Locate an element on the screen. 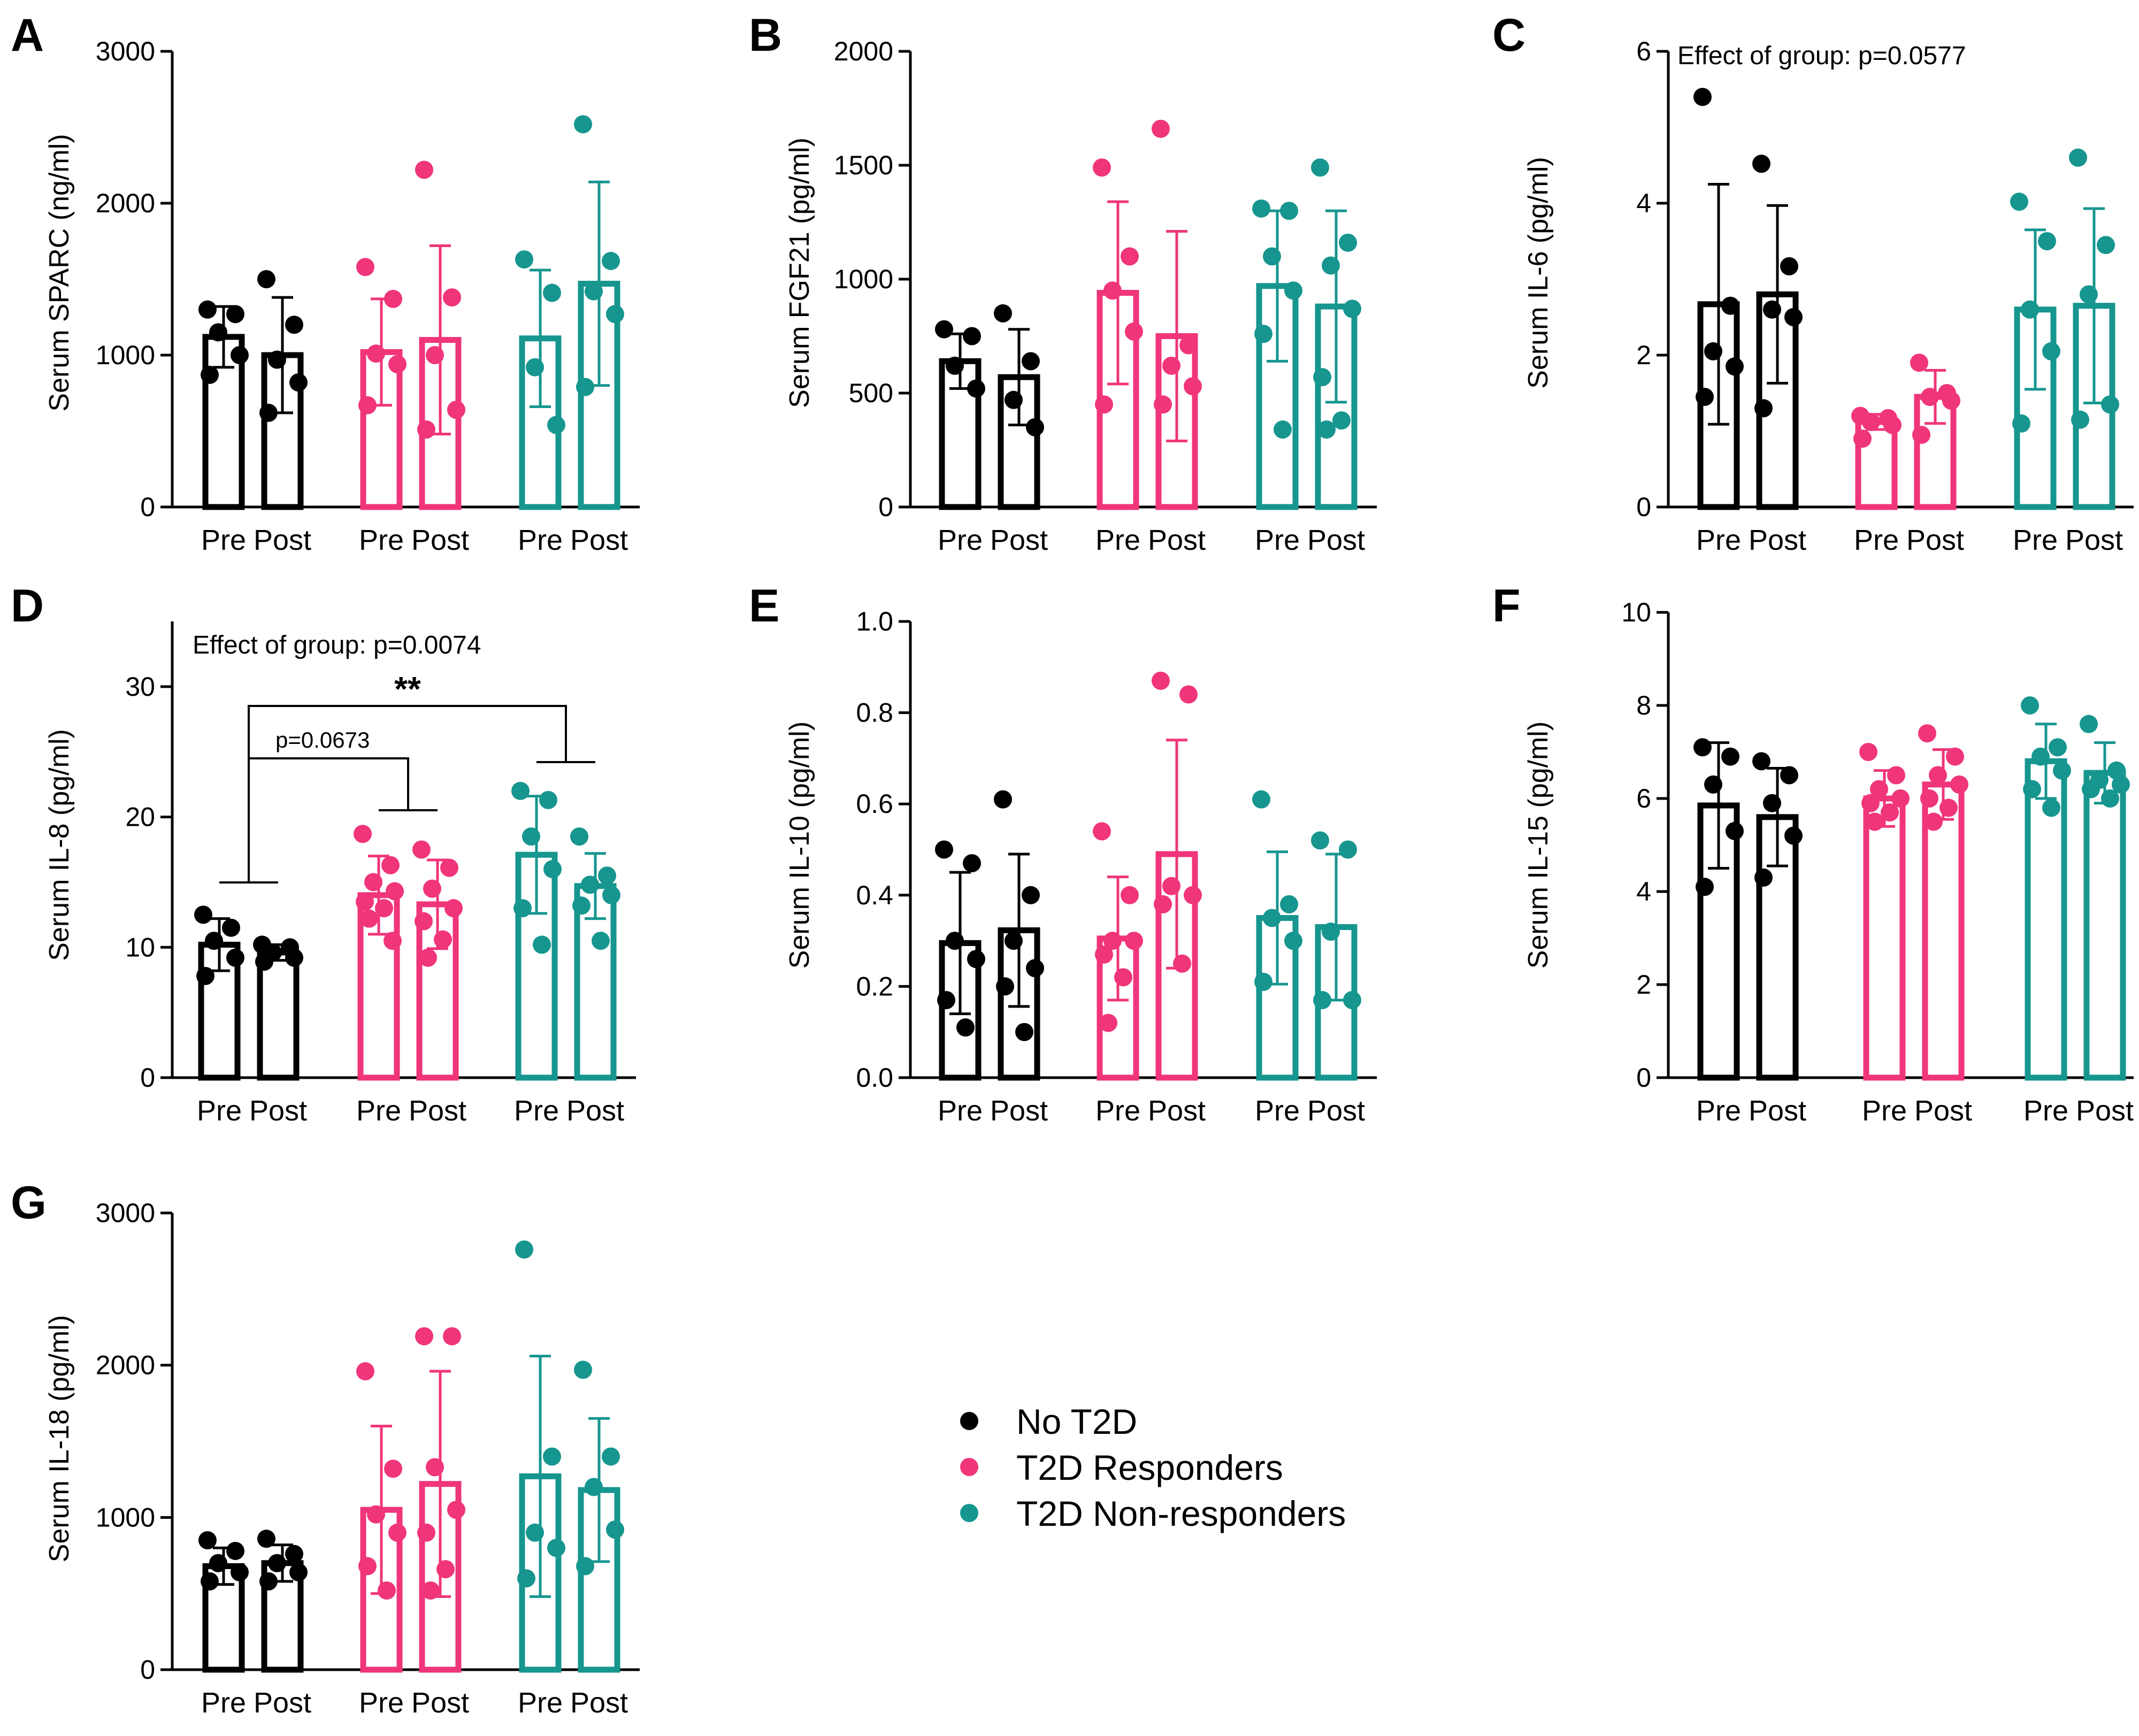  y-axis-label: Serum IL-18 (pg/ml) is located at coordinates (59, 1438).